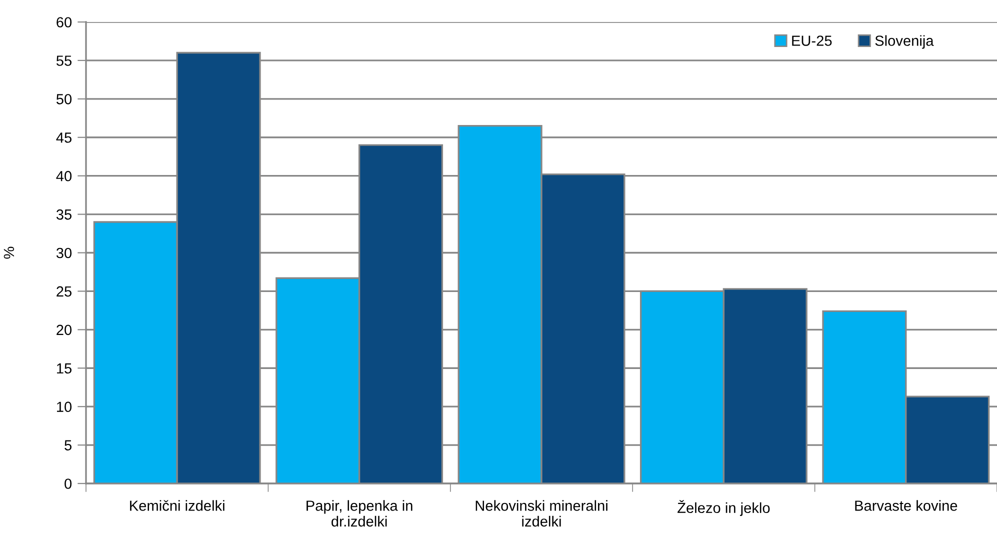  I want to click on y-tick-label: 20, so click(64, 330).